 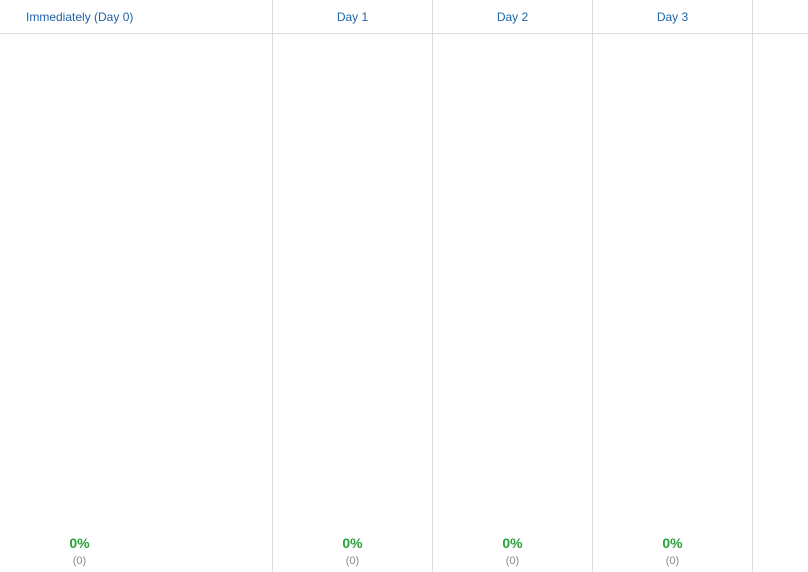 I want to click on column-header-label-day-1: Day 1, so click(x=352, y=17).